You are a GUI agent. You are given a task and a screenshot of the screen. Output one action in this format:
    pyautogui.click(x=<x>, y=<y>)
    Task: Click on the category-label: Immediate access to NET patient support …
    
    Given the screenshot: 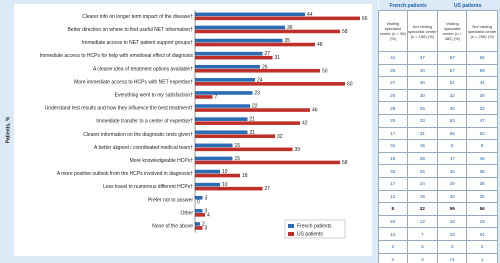 What is the action you would take?
    pyautogui.click(x=137, y=43)
    